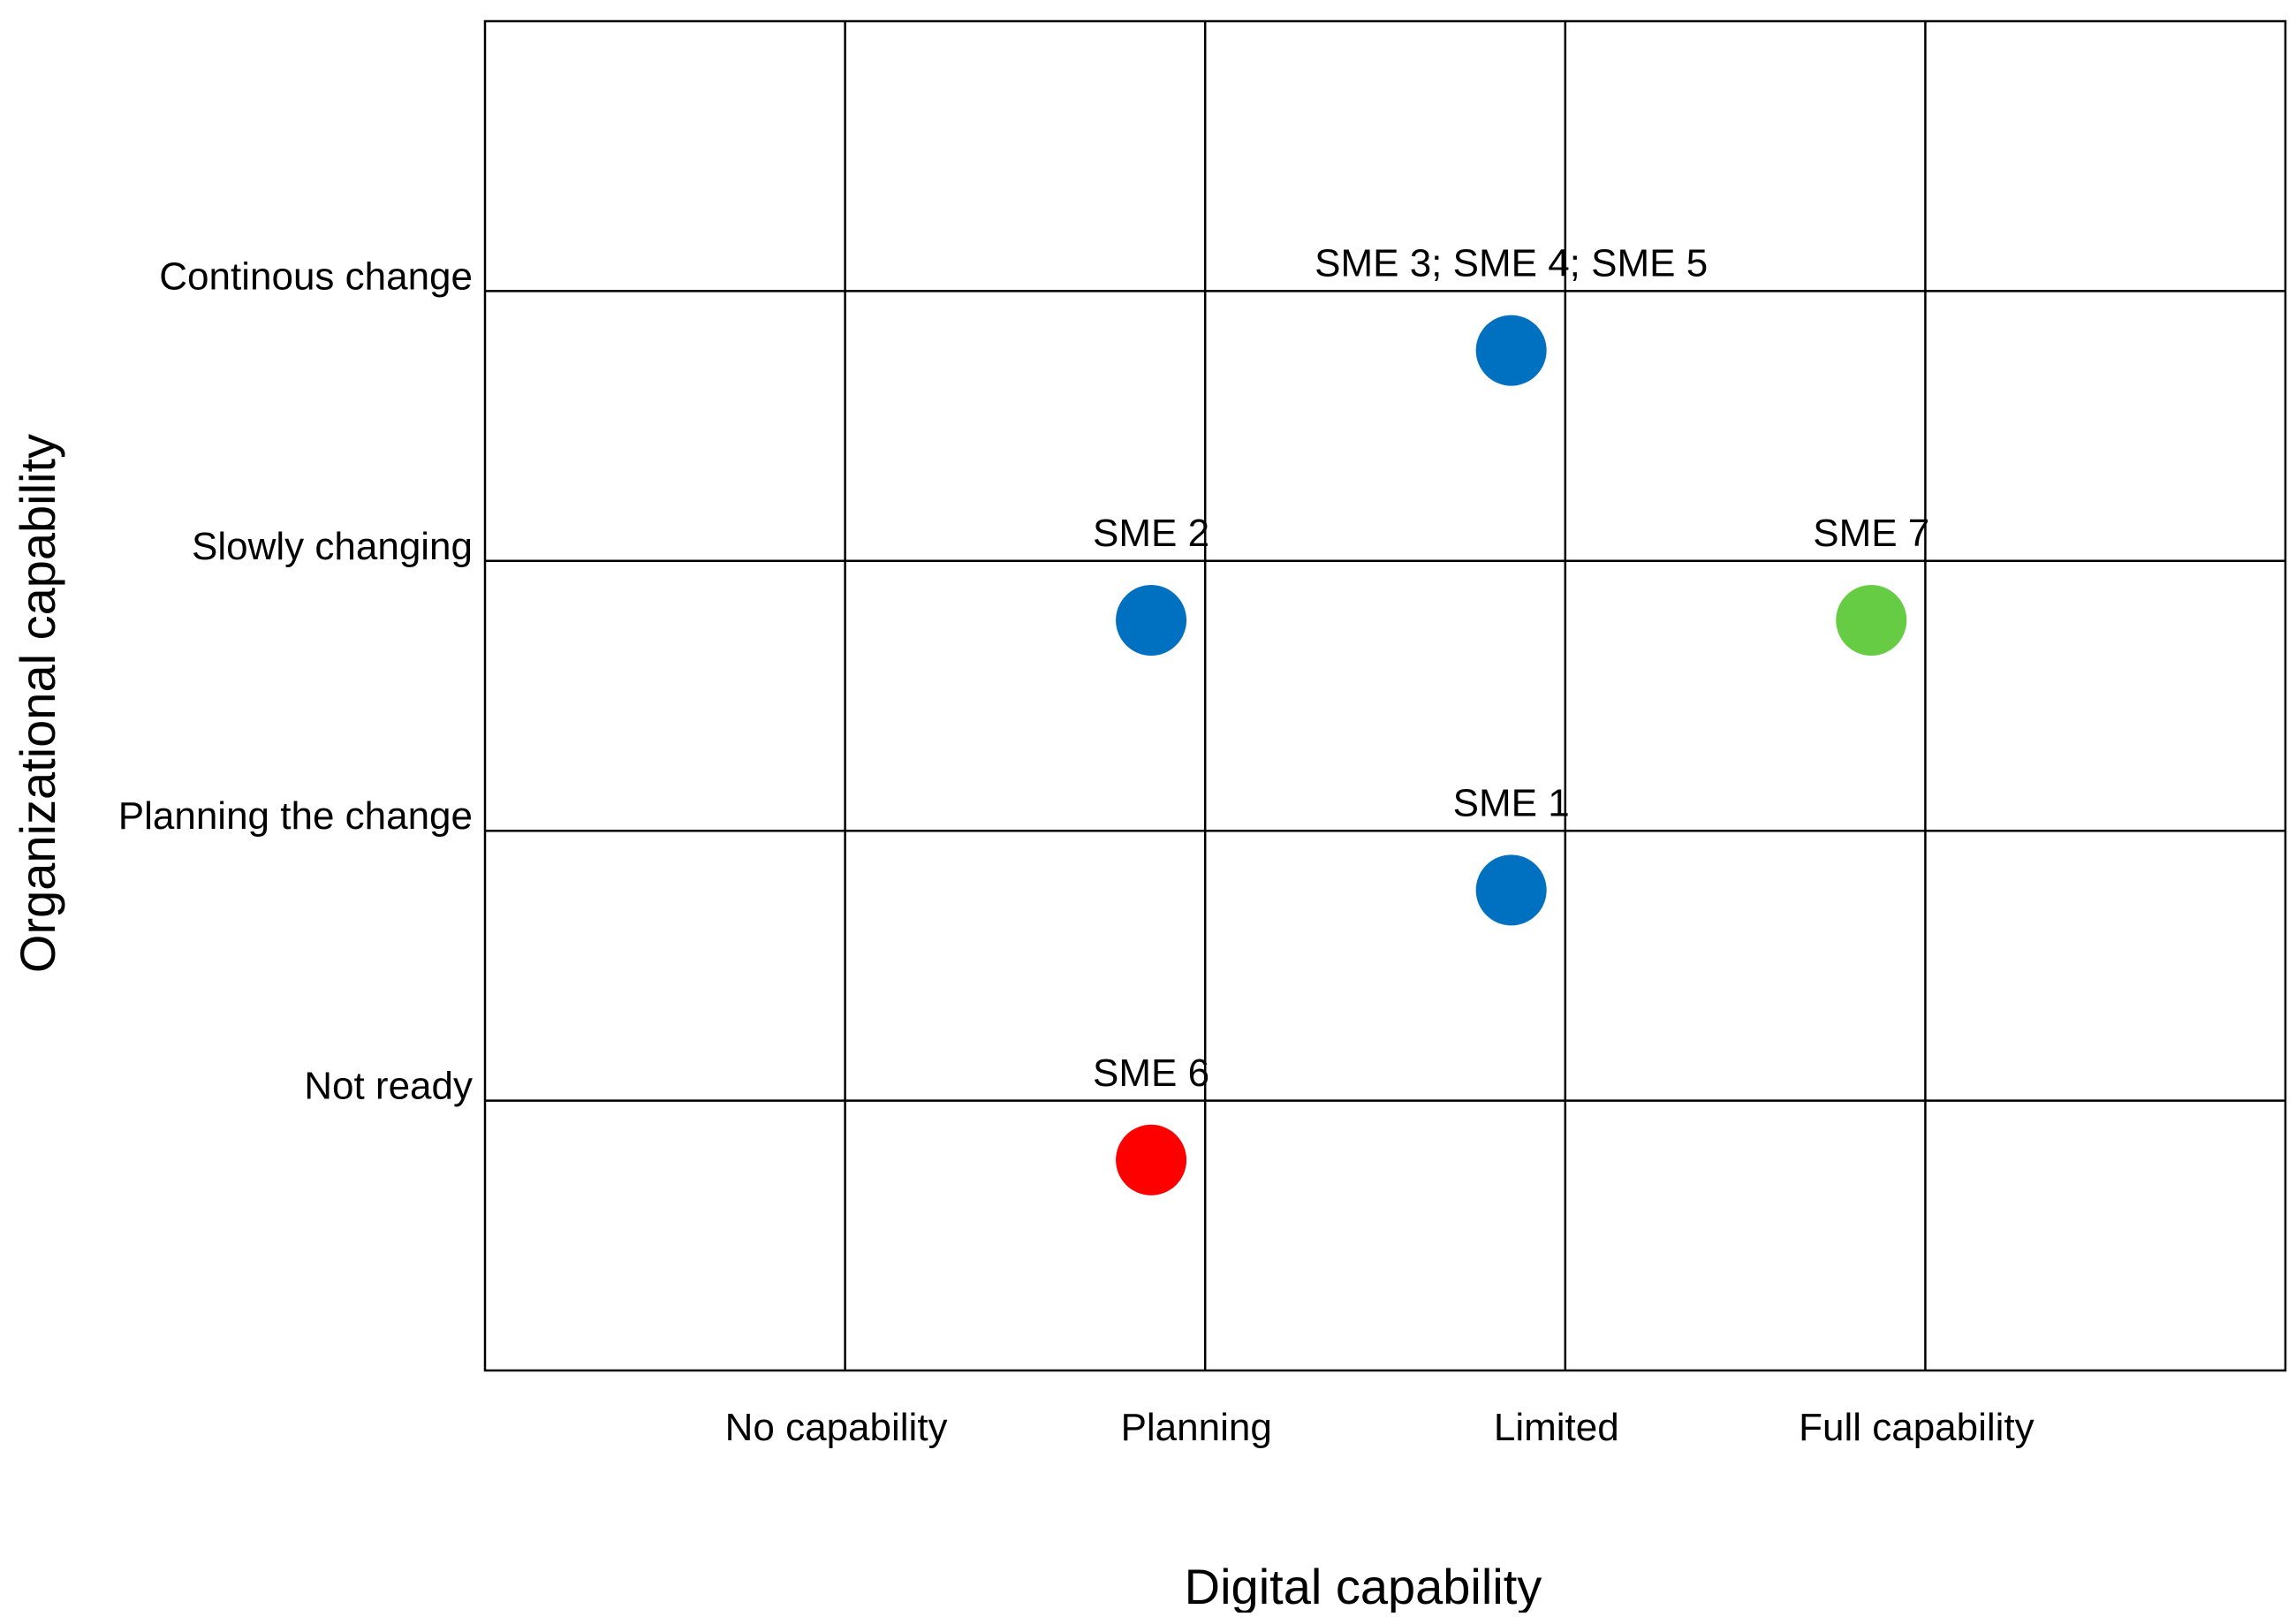 Image resolution: width=2296 pixels, height=1617 pixels. What do you see at coordinates (1151, 533) in the screenshot?
I see `data-point-label: SME 2` at bounding box center [1151, 533].